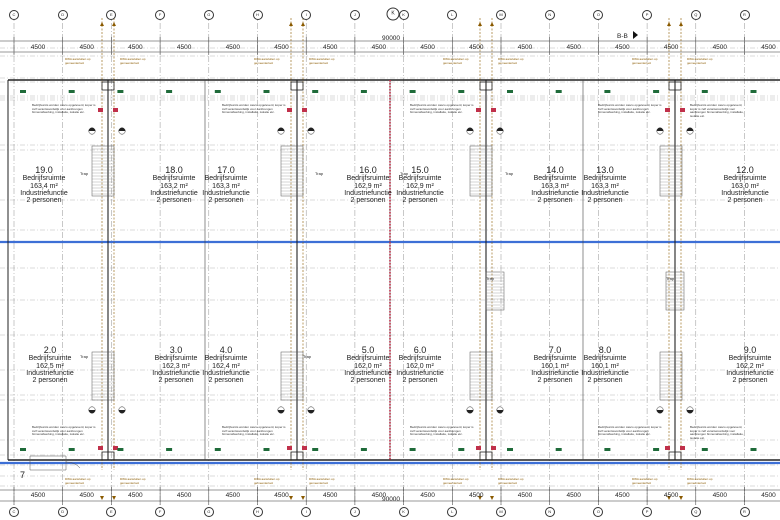  What do you see at coordinates (23, 475) in the screenshot?
I see `row-label: 7` at bounding box center [23, 475].